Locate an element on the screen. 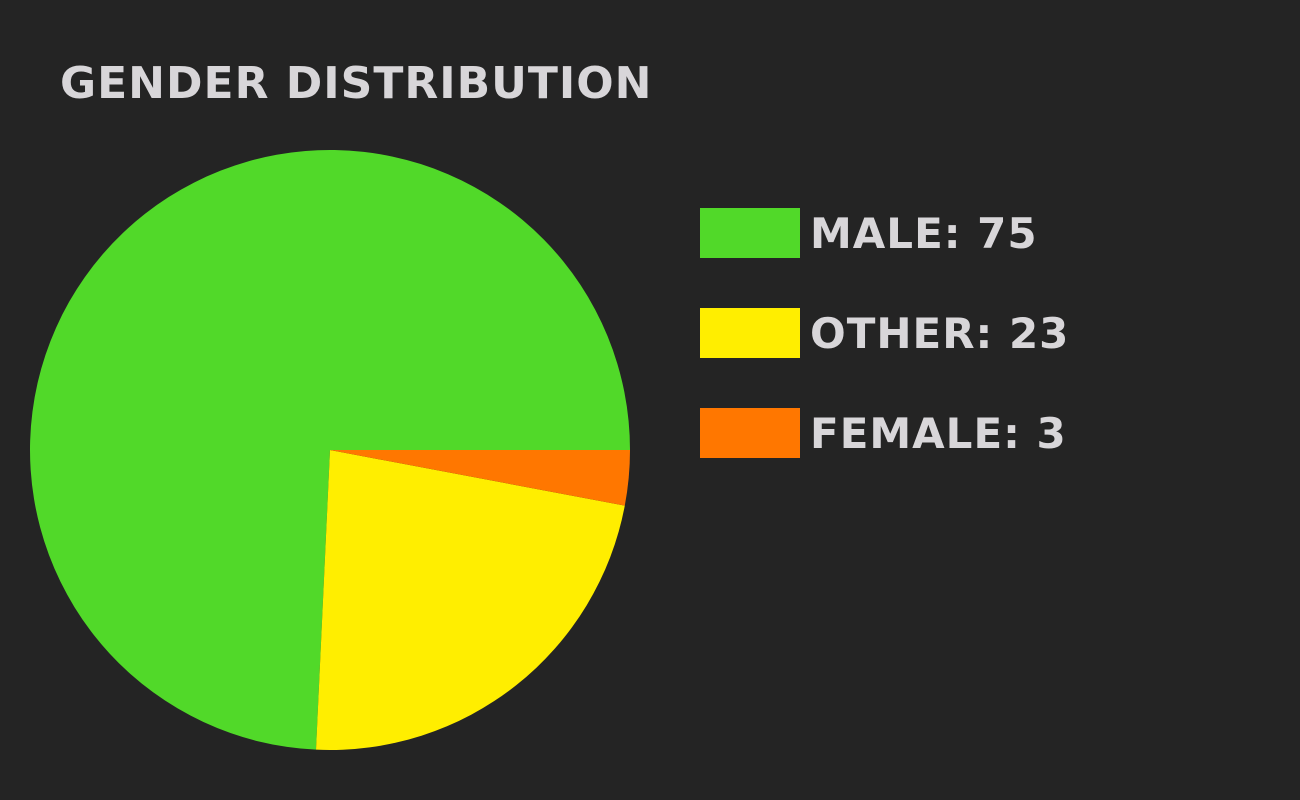  legend-label-other: OTHER: 23 is located at coordinates (940, 333).